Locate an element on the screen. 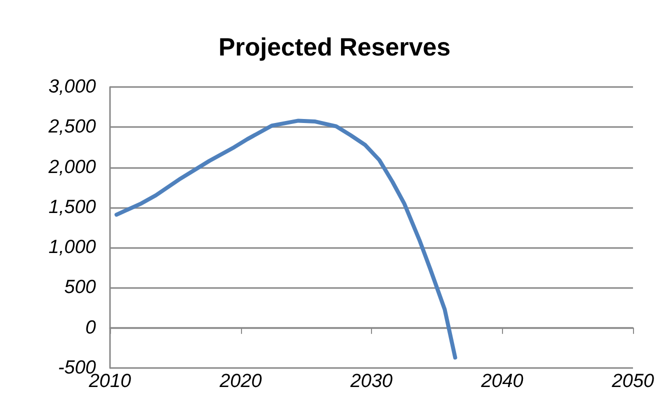  y-tick-label: 1,000 is located at coordinates (72, 247).